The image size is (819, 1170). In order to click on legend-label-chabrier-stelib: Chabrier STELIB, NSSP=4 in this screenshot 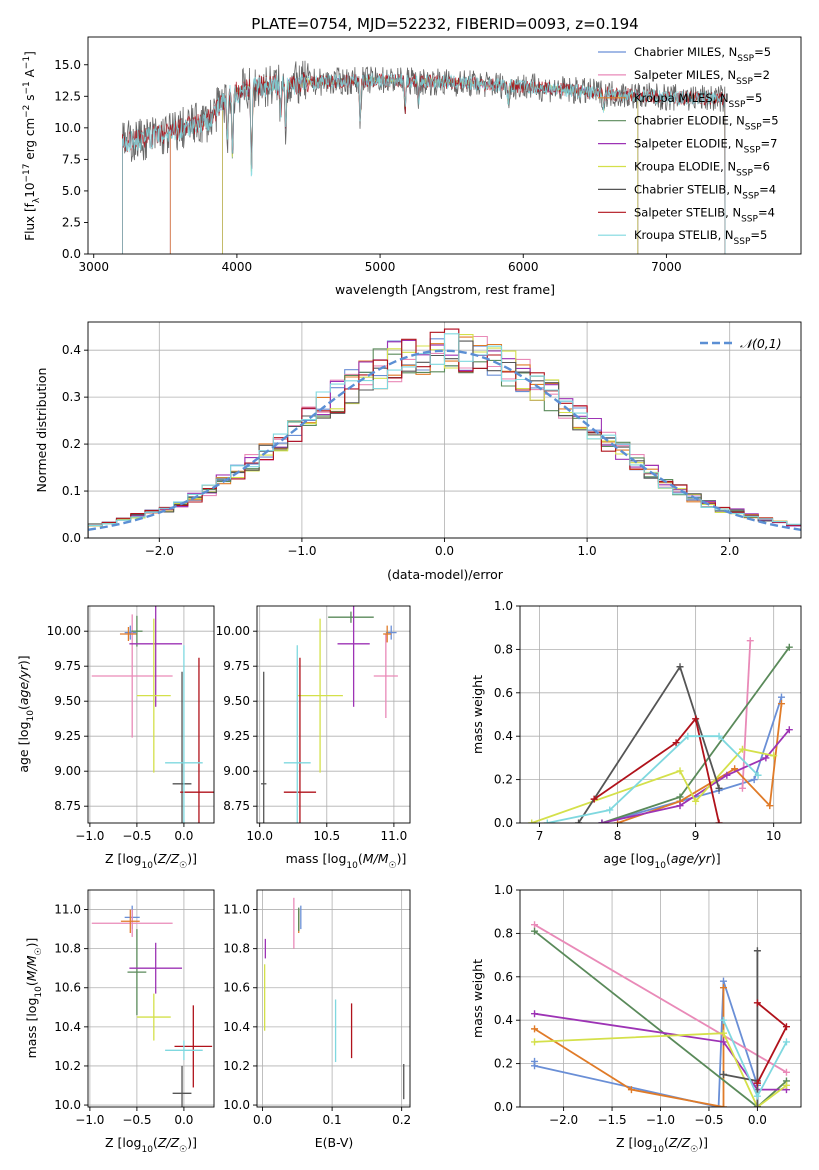, I will do `click(705, 191)`.